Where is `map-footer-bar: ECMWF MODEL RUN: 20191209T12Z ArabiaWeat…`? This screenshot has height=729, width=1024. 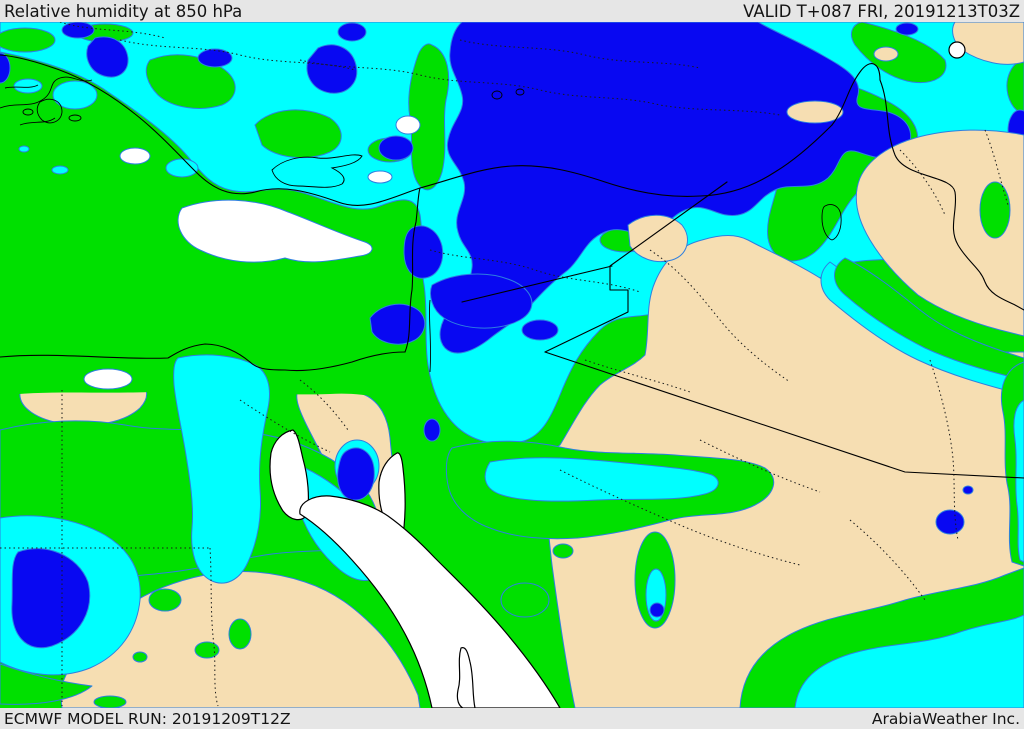
map-footer-bar: ECMWF MODEL RUN: 20191209T12Z ArabiaWeat… is located at coordinates (512, 718).